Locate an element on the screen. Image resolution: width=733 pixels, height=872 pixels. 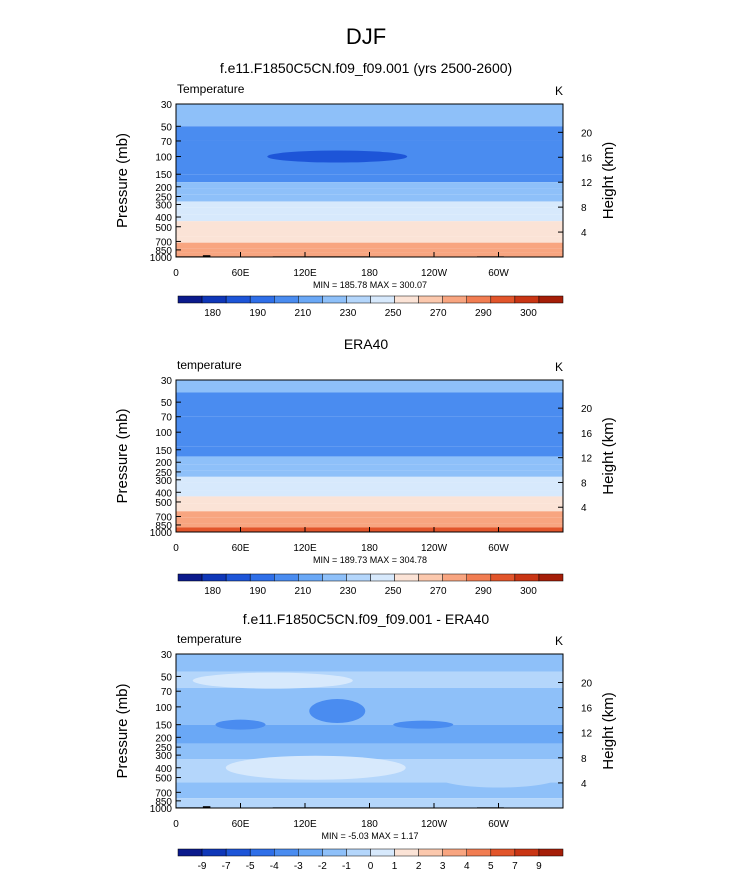
y2-tick-label: 20 is located at coordinates (587, 409).